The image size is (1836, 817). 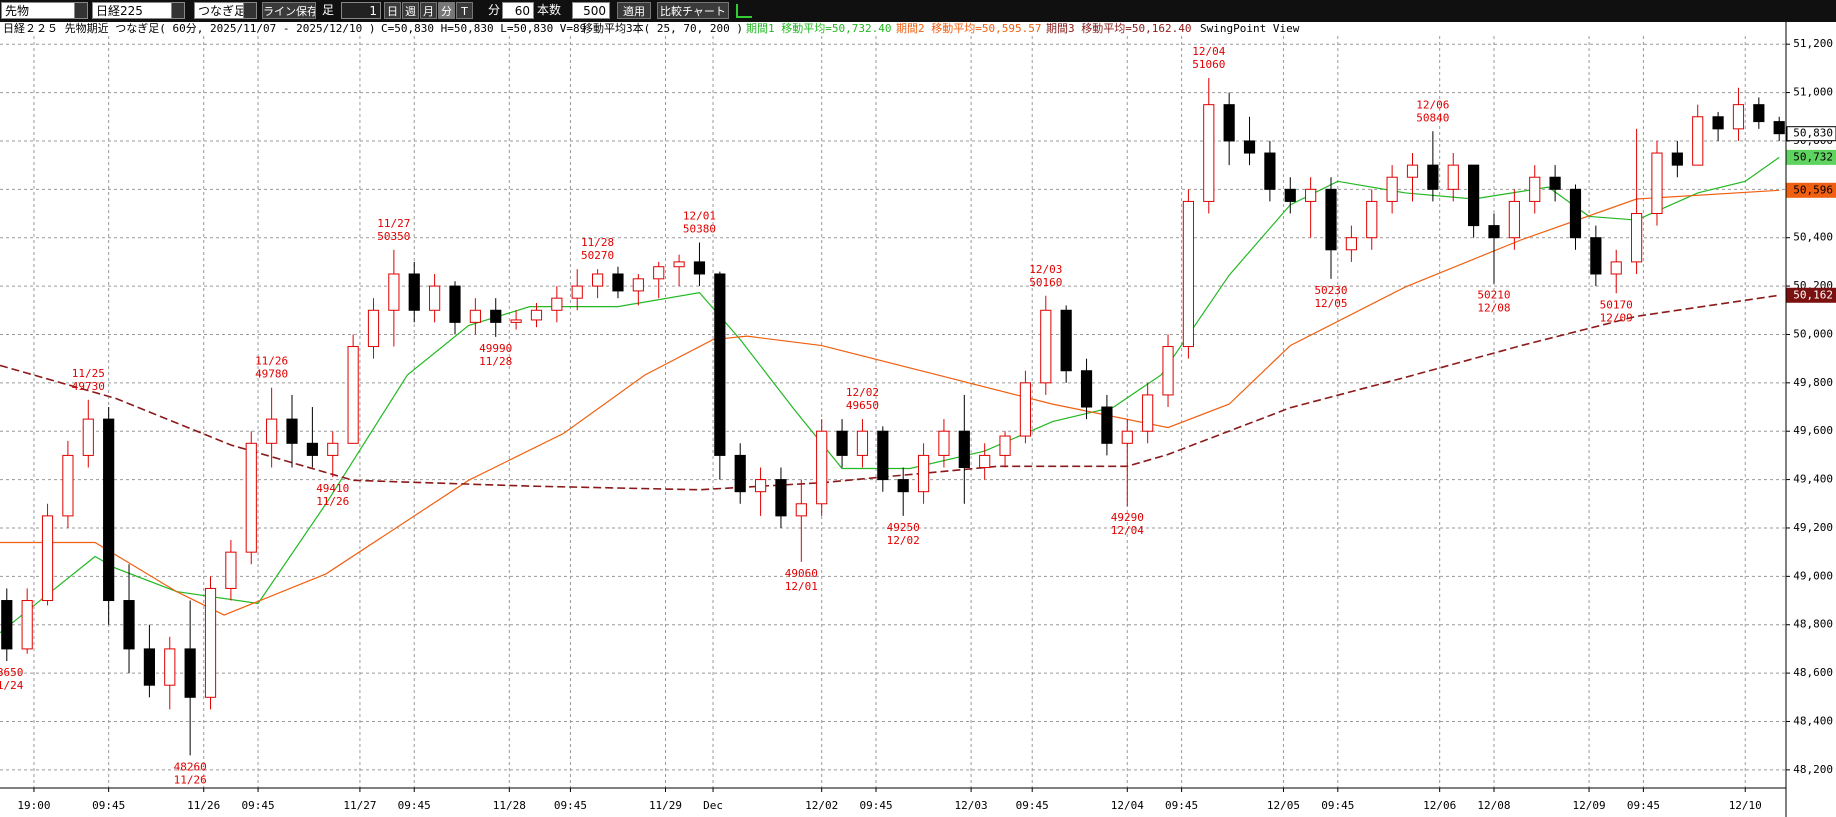 What do you see at coordinates (903, 540) in the screenshot?
I see `swing-date: 12/02` at bounding box center [903, 540].